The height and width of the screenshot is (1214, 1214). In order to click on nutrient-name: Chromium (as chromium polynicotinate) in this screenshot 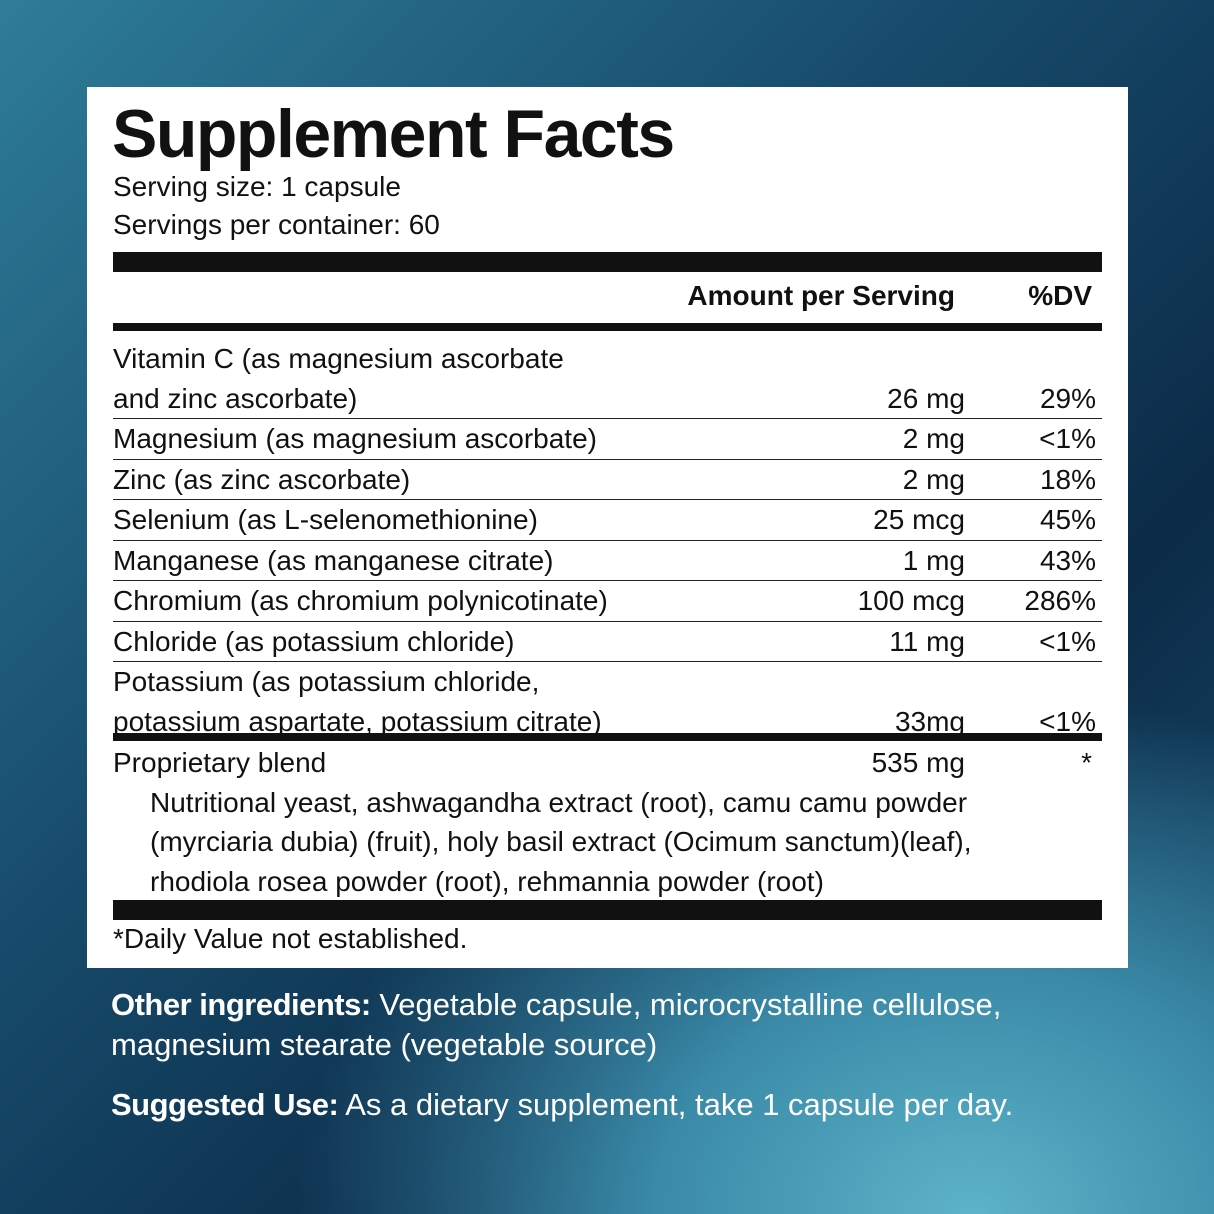, I will do `click(607, 601)`.